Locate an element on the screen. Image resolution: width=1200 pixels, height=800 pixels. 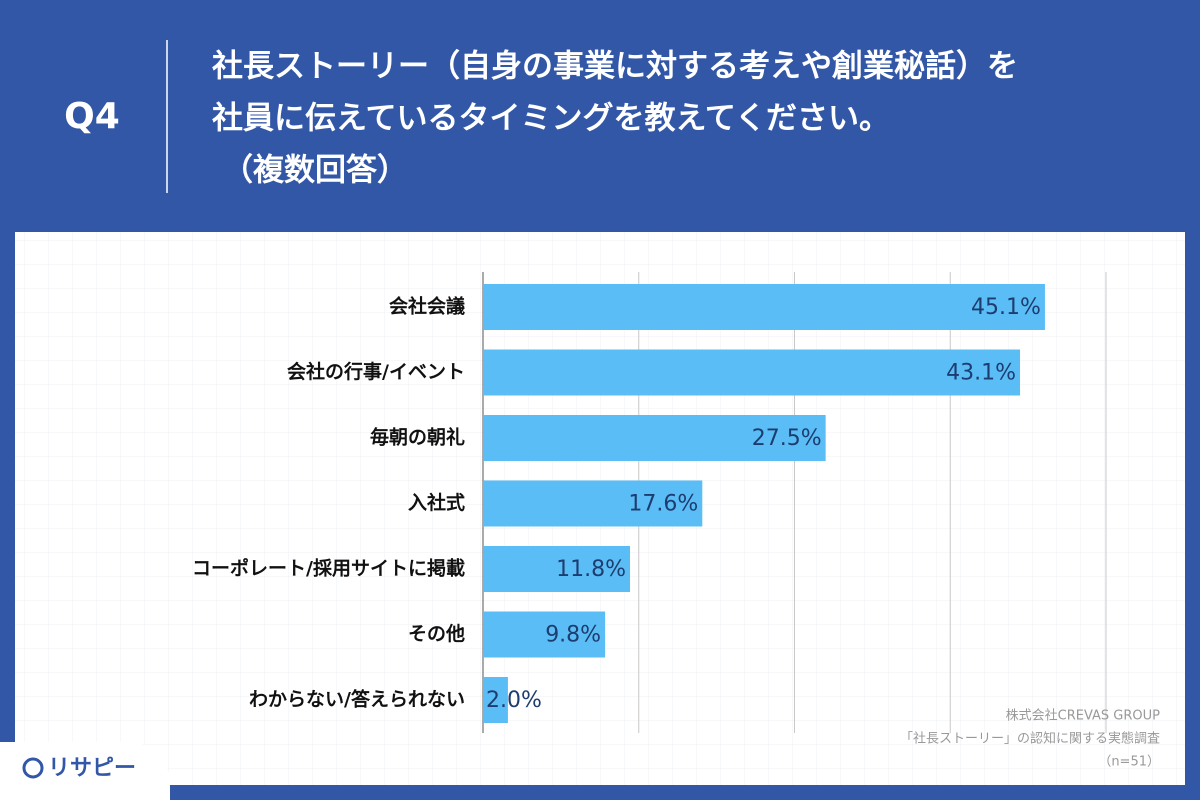
category-label: 入社式 is located at coordinates (436, 502).